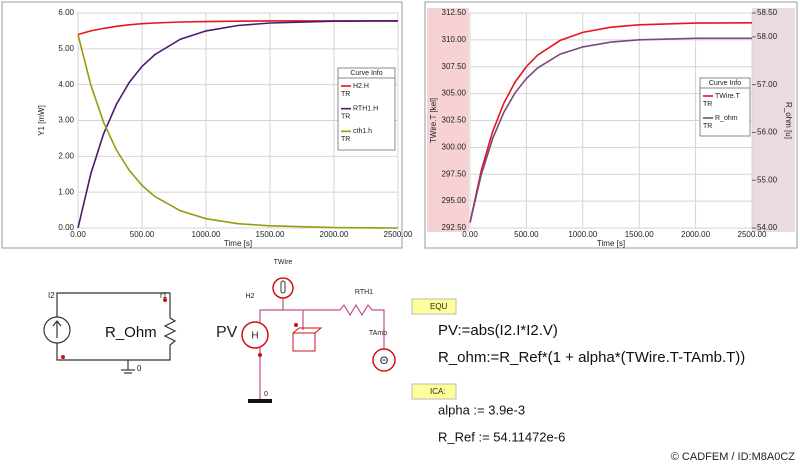 The image size is (800, 466). I want to click on ambient-source, so click(384, 360).